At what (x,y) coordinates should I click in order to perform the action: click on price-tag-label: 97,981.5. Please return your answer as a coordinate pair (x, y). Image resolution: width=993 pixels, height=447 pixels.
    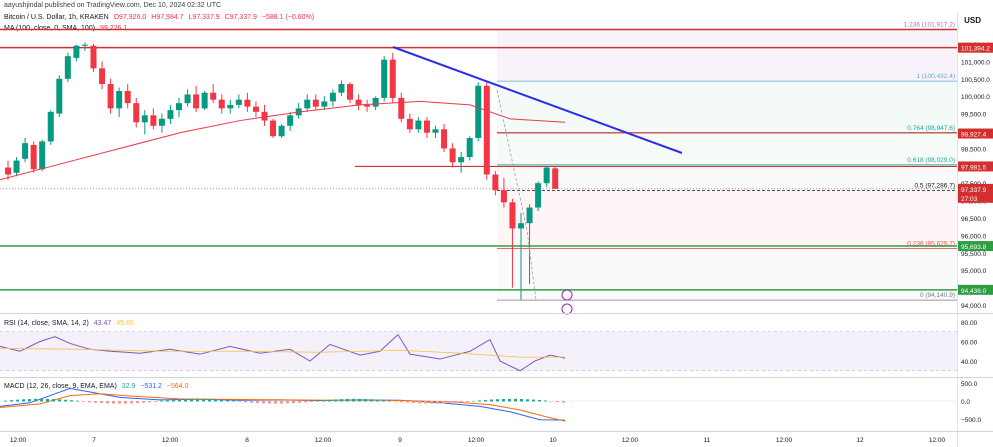
    Looking at the image, I should click on (974, 167).